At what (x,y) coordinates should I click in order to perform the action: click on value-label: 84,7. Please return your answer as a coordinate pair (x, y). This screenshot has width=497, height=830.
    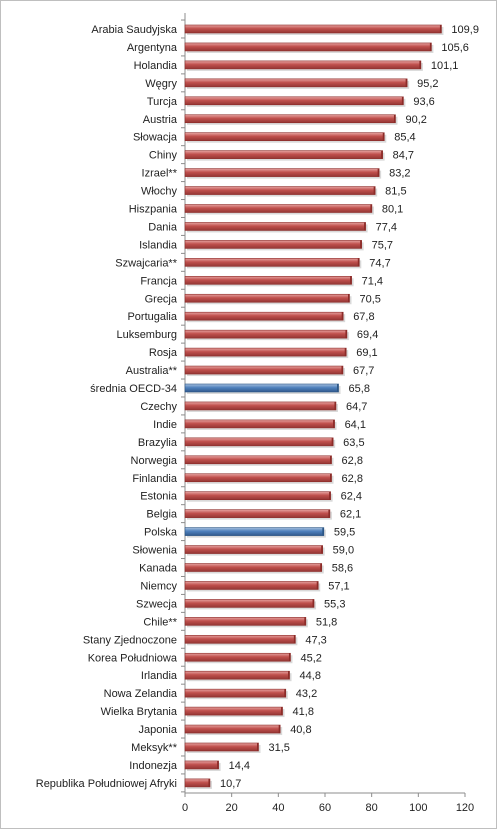
    Looking at the image, I should click on (403, 156).